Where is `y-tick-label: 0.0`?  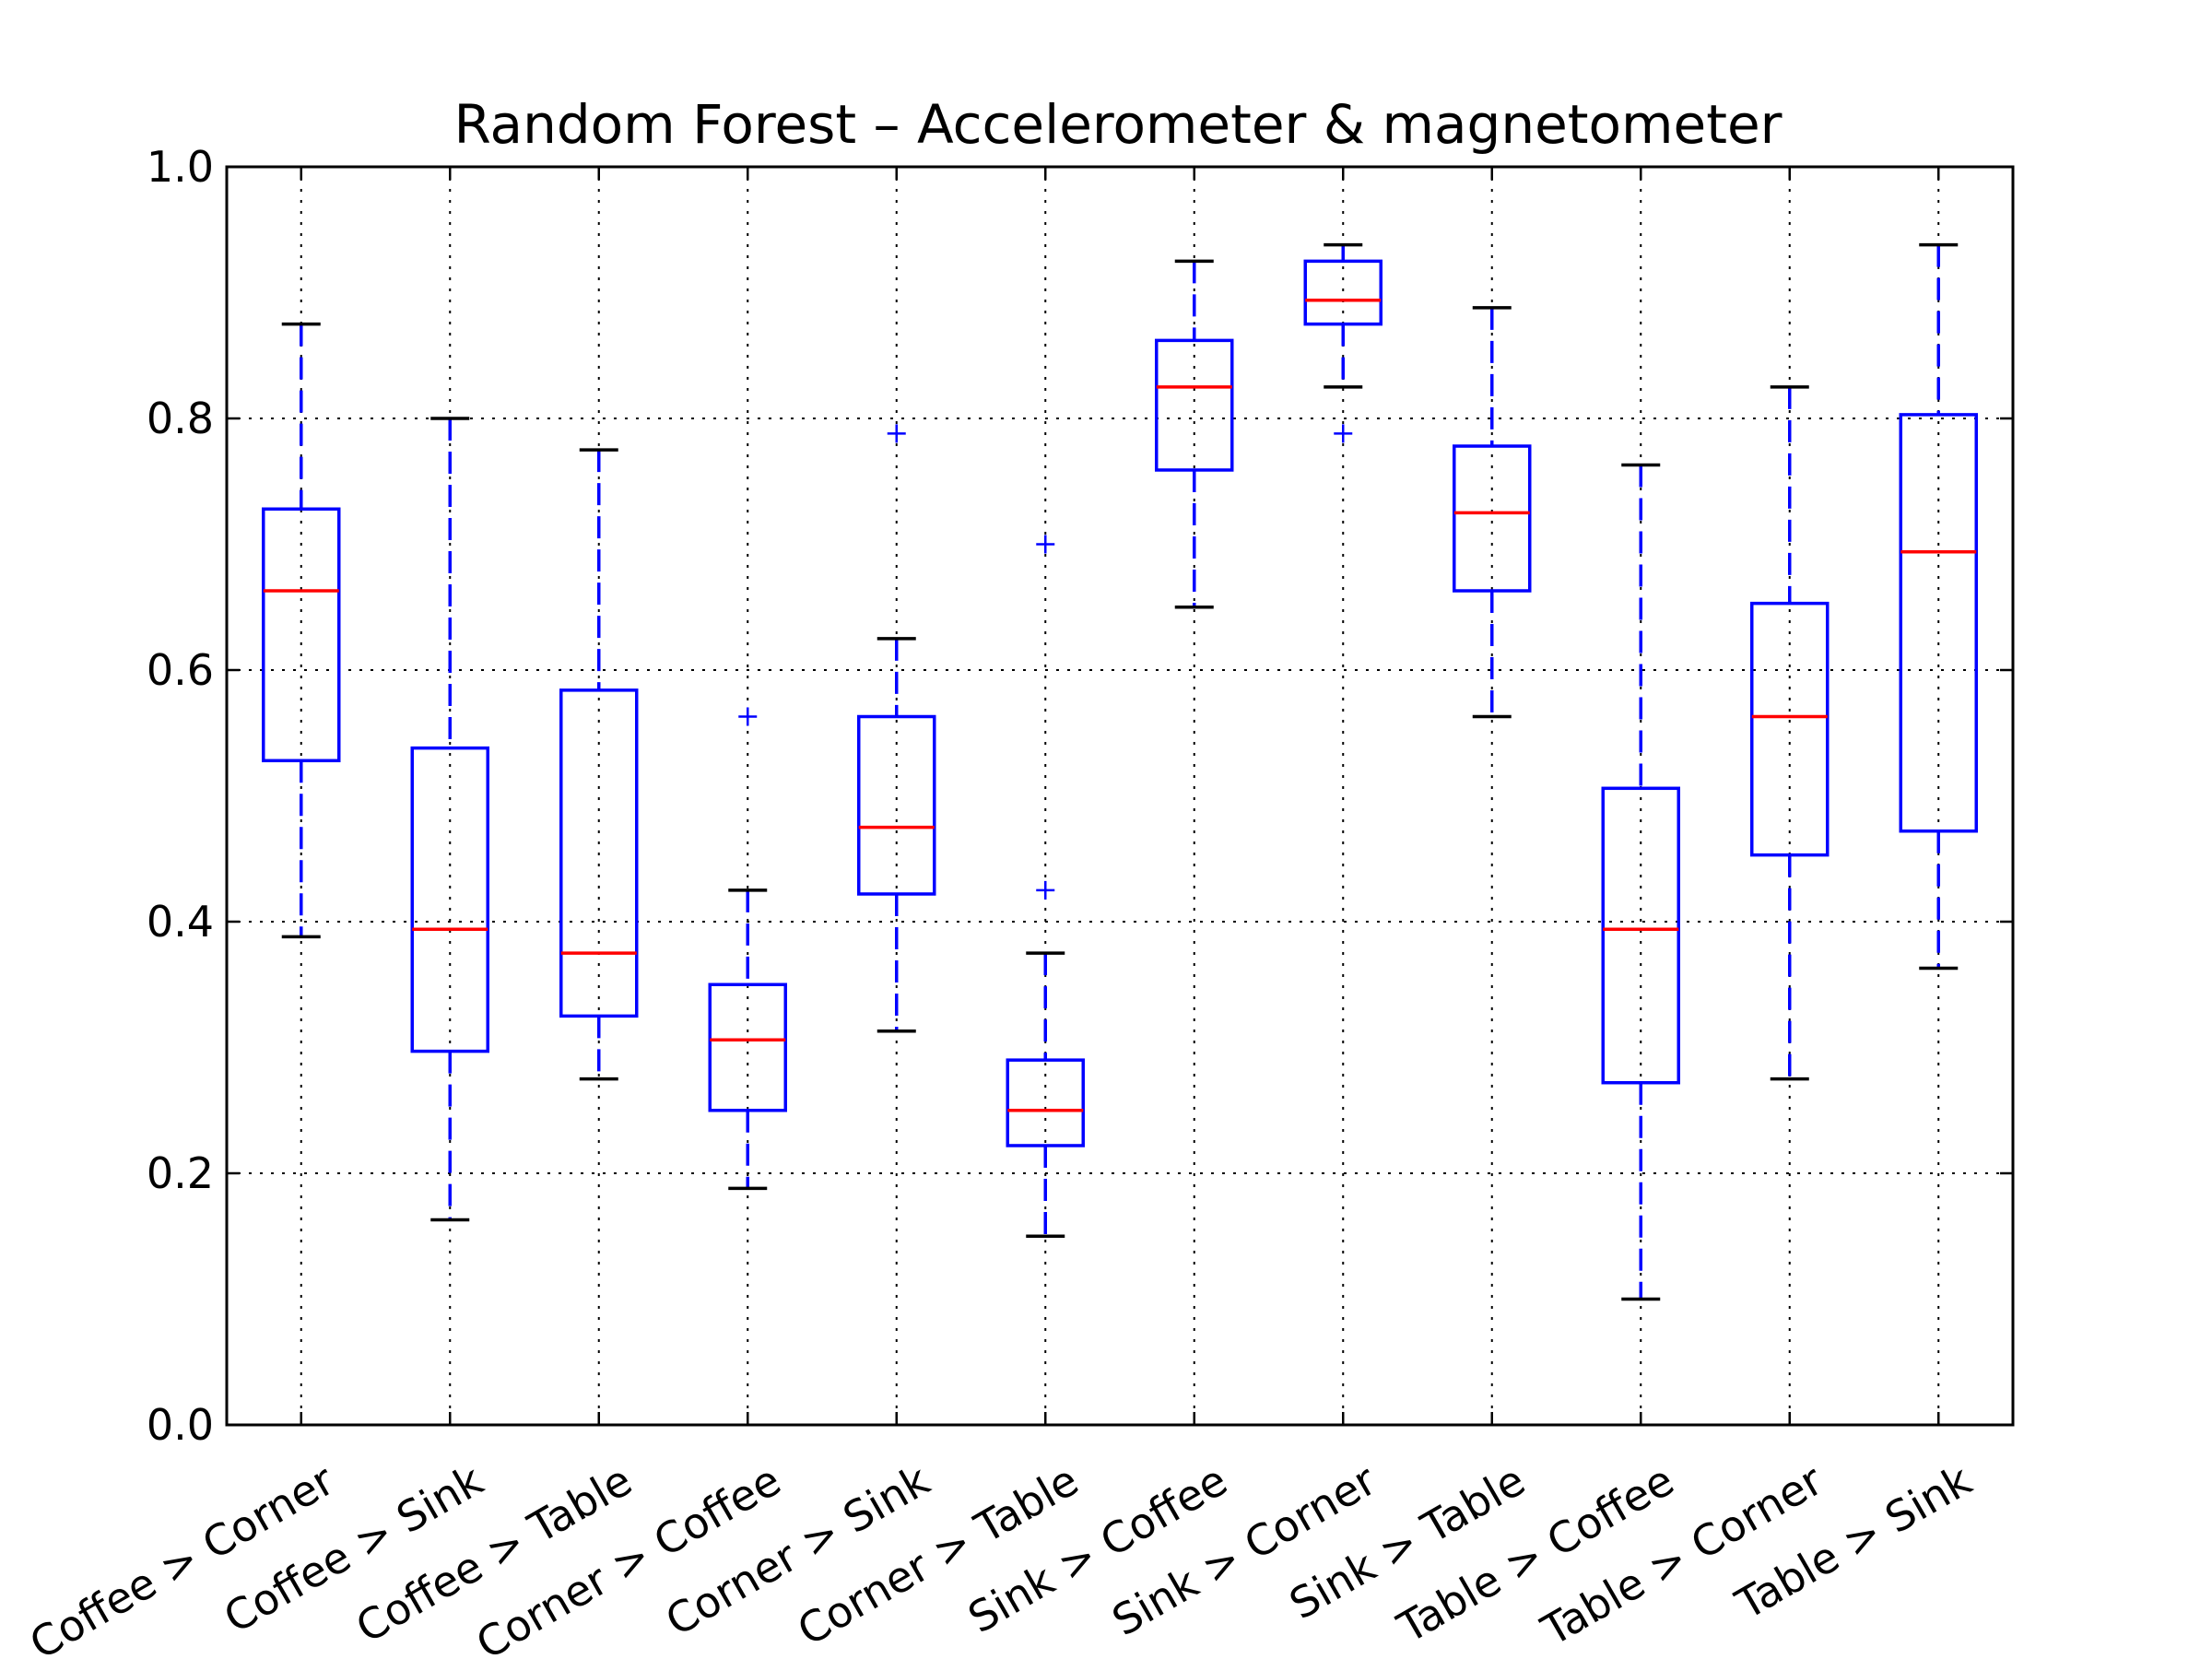
y-tick-label: 0.0 is located at coordinates (180, 1425).